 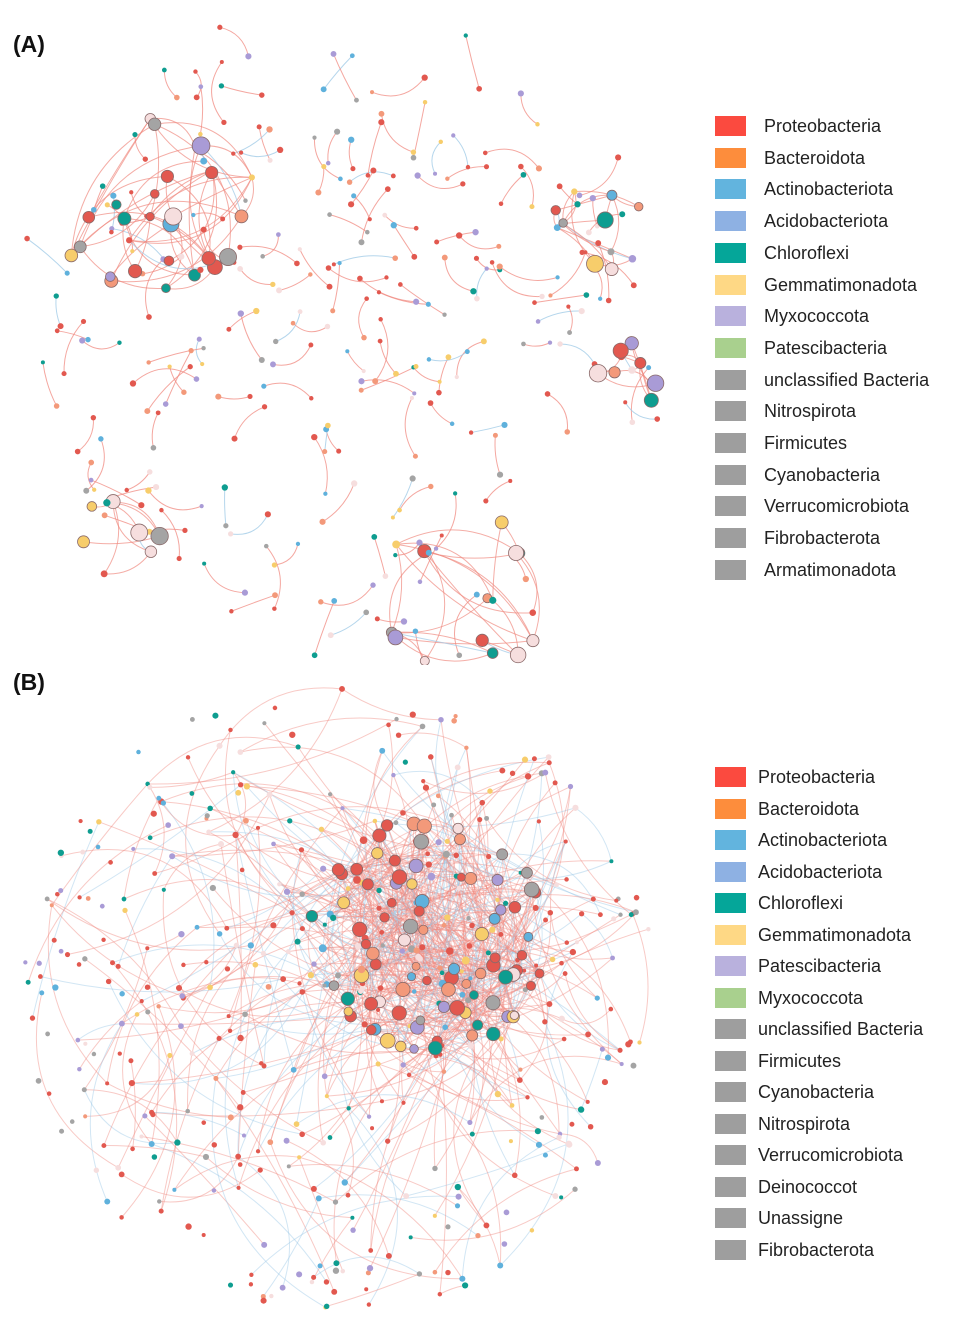 What do you see at coordinates (29, 682) in the screenshot?
I see `panel-b-label: (B)` at bounding box center [29, 682].